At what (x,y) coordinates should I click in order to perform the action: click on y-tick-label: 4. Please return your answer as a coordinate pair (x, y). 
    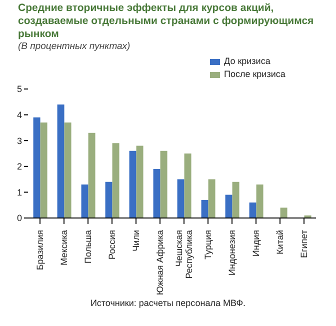
    Looking at the image, I should click on (19, 115).